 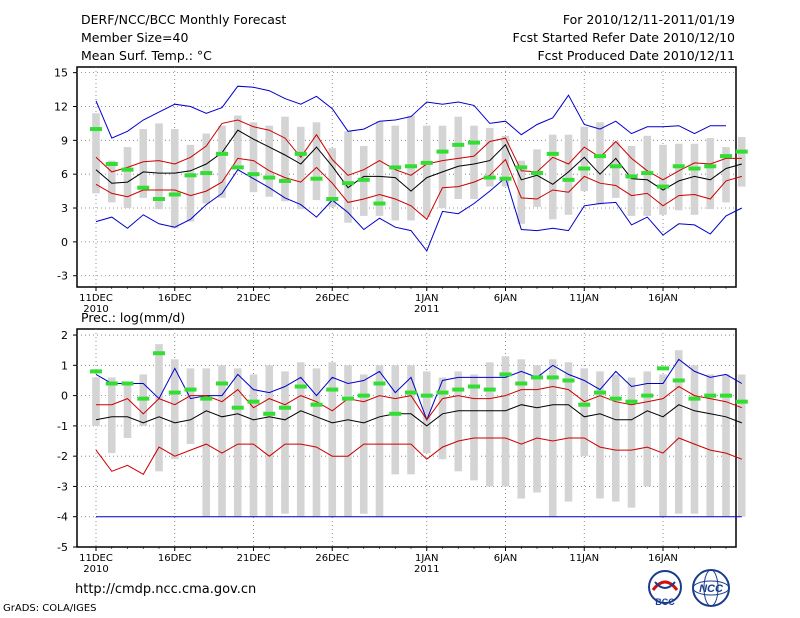 What do you see at coordinates (665, 602) in the screenshot?
I see `bcc-logo-text: BCC` at bounding box center [665, 602].